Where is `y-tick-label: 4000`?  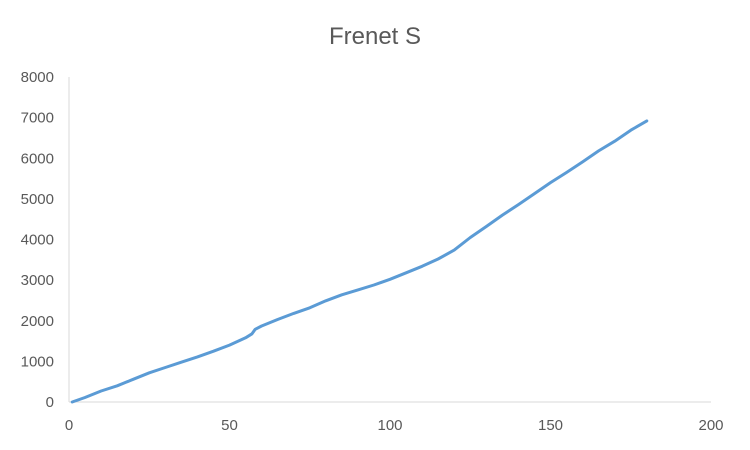
y-tick-label: 4000 is located at coordinates (37, 240).